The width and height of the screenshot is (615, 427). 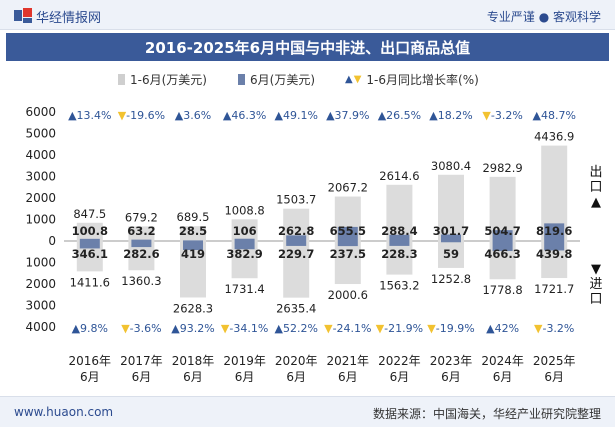 What do you see at coordinates (554, 231) in the screenshot?
I see `export-monthly-label: 819.6` at bounding box center [554, 231].